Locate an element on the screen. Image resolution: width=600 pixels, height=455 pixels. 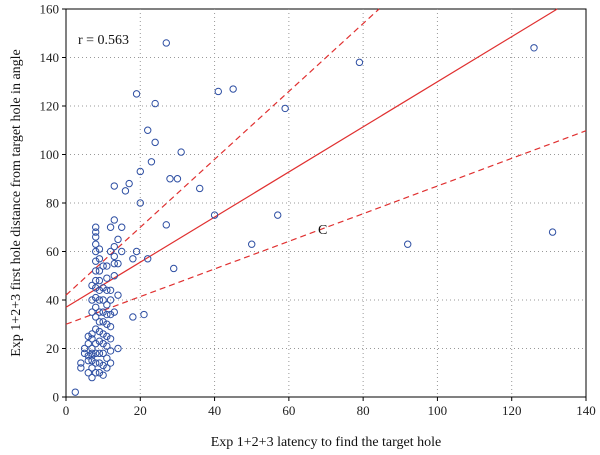
y-tick-label: 100 is located at coordinates (50, 154).